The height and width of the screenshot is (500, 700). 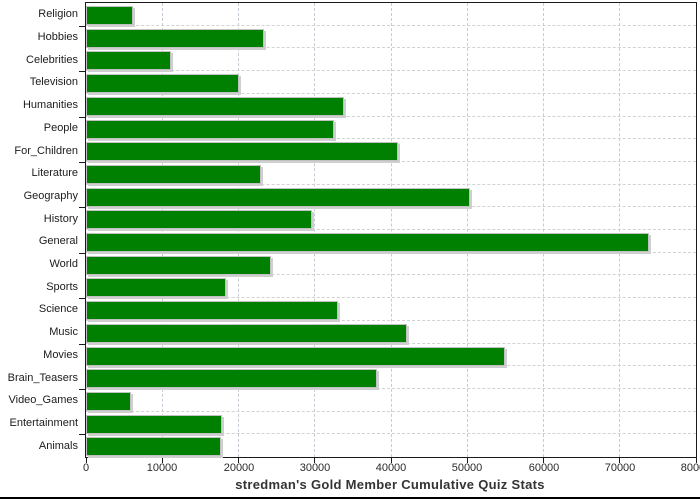 I want to click on y-axis-label: Music, so click(x=63, y=332).